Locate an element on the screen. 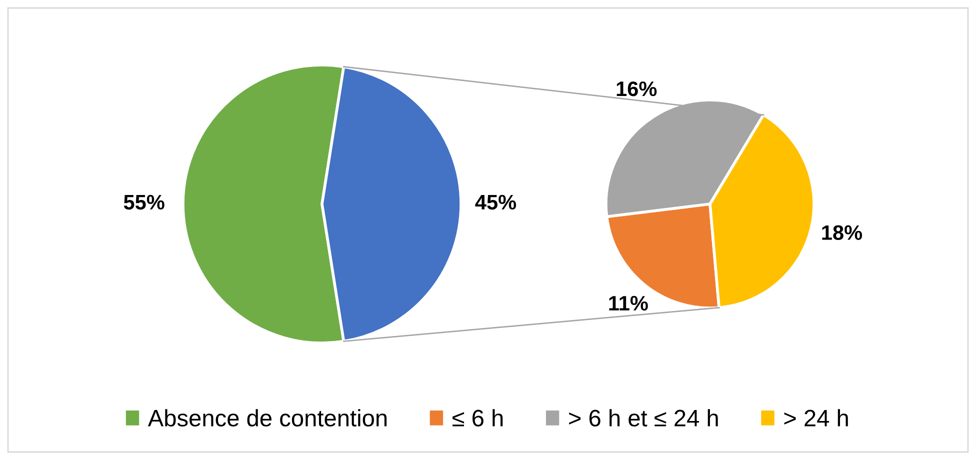 Image resolution: width=976 pixels, height=457 pixels. data-label: 18% is located at coordinates (842, 232).